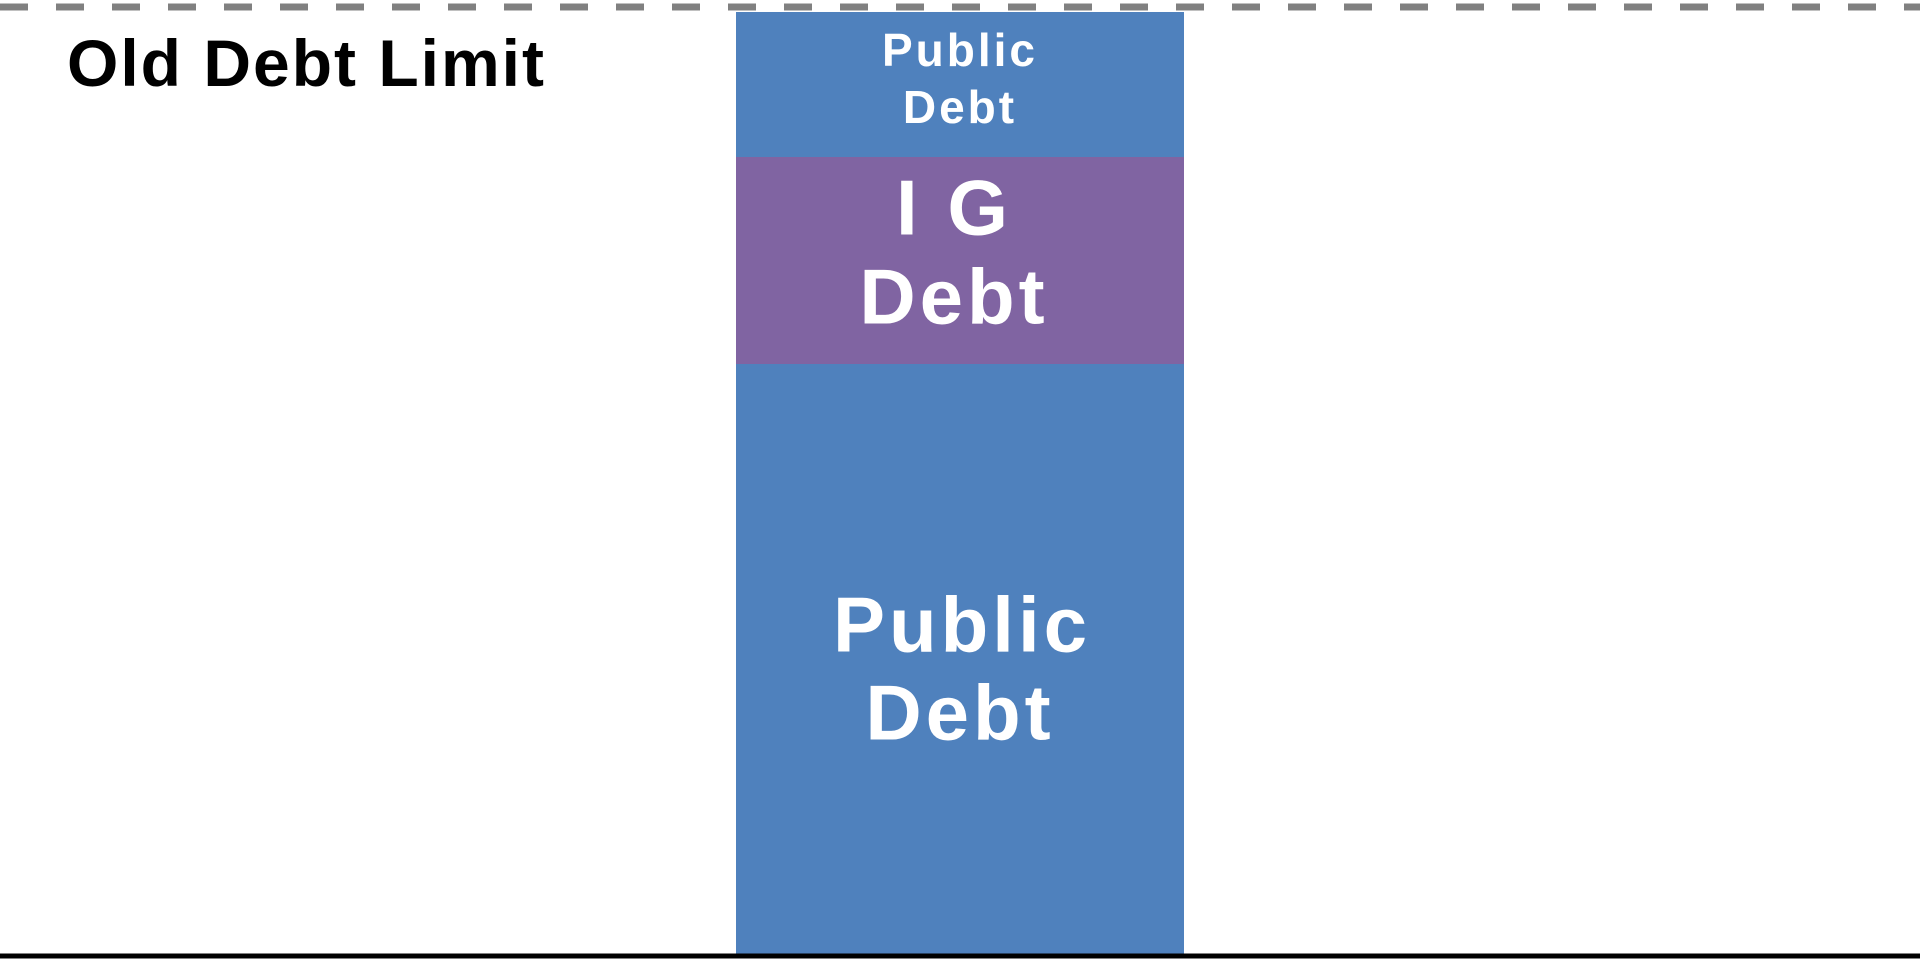 This screenshot has height=959, width=1920. I want to click on public-debt-bottom-block, so click(960, 659).